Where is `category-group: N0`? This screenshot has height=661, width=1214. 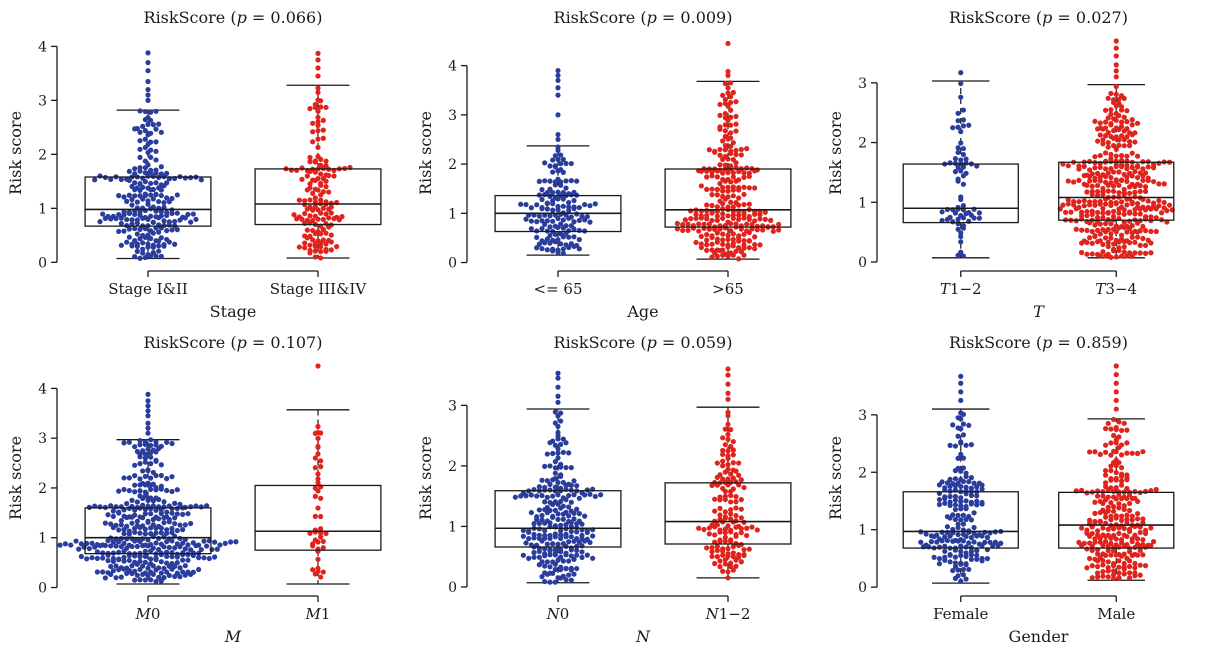
category-group: N0 is located at coordinates (558, 496).